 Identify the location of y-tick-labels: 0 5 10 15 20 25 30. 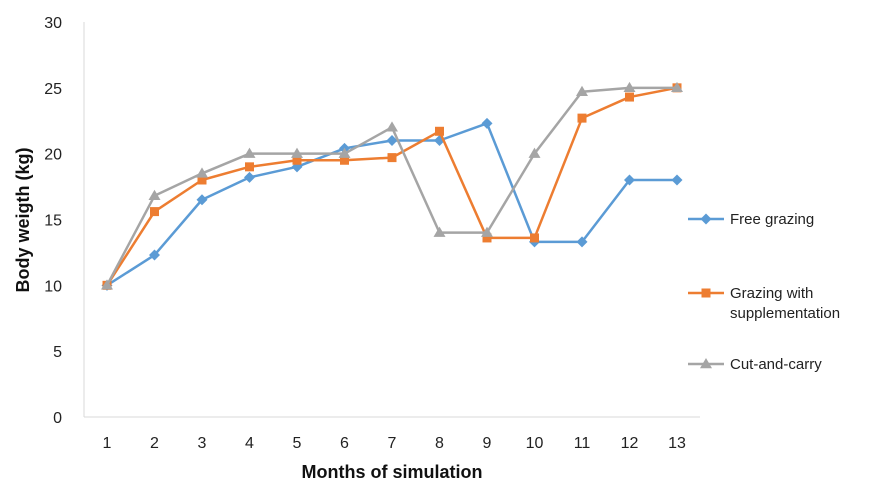
(53, 221).